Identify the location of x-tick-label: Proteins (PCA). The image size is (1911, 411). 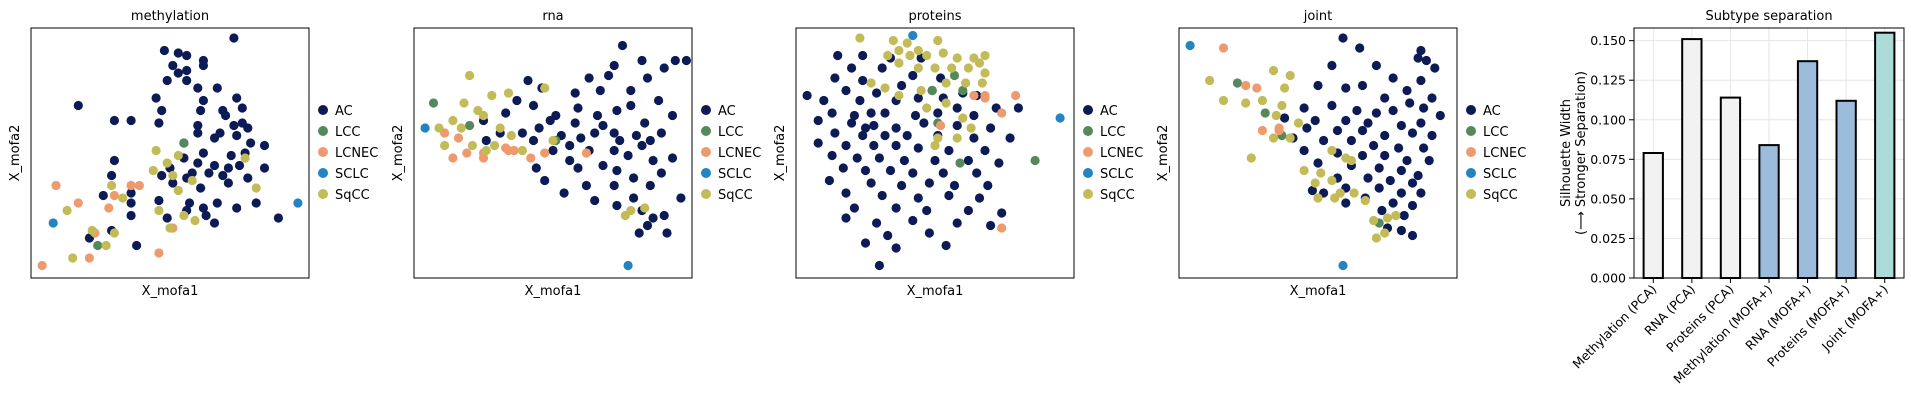
(1699, 318).